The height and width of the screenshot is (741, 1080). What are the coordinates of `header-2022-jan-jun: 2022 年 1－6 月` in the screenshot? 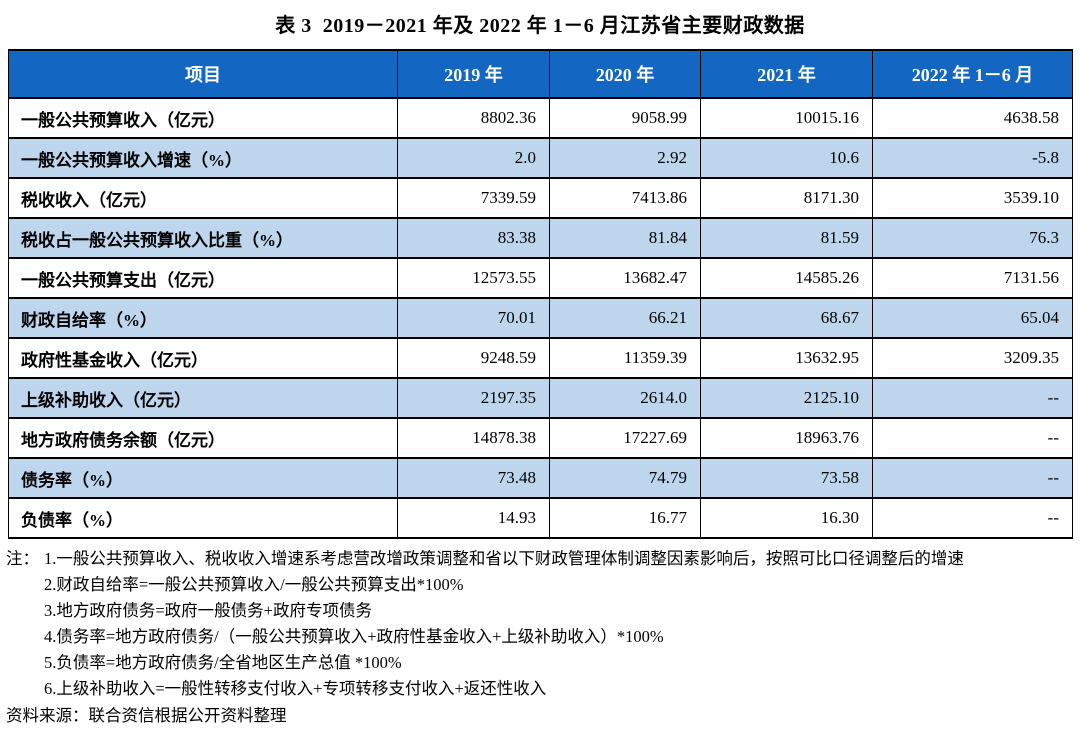 It's located at (972, 74).